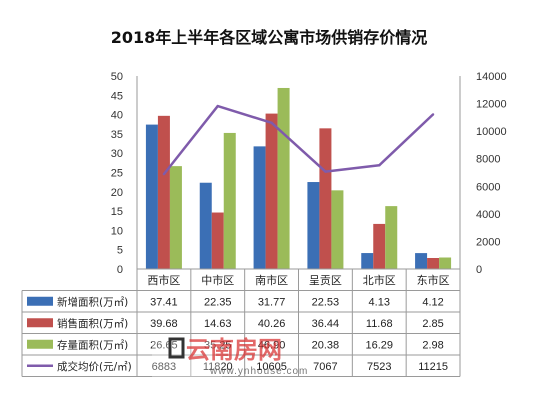  What do you see at coordinates (269, 37) in the screenshot?
I see `chart-title: 2018年上半年各区域公寓市场供销存价情况` at bounding box center [269, 37].